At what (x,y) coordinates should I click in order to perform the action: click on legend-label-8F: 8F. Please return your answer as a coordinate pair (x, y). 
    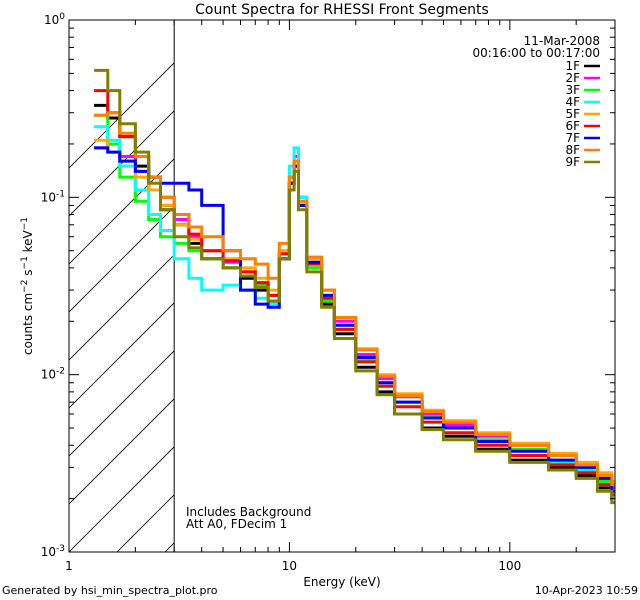
    Looking at the image, I should click on (572, 150).